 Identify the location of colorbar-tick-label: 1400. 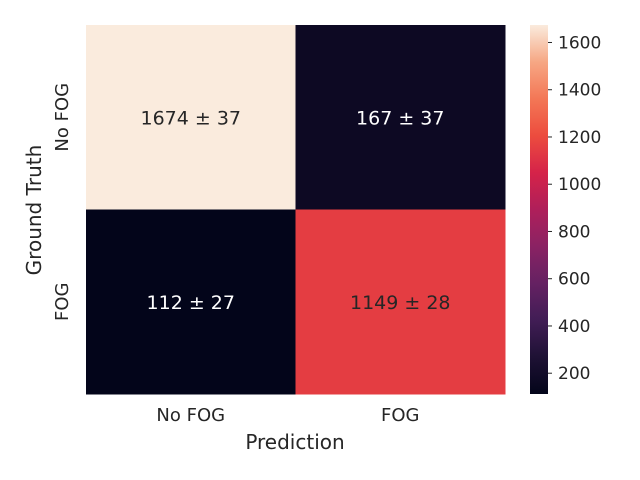
(579, 91).